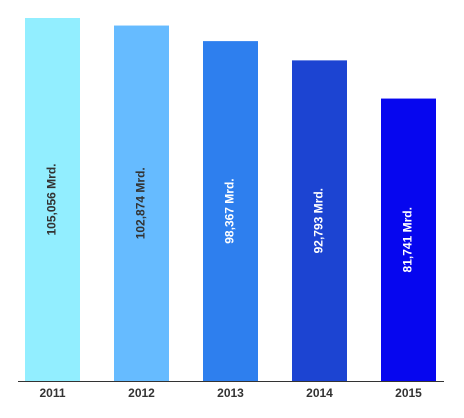  I want to click on value-label: 98,367 Mrd., so click(230, 210).